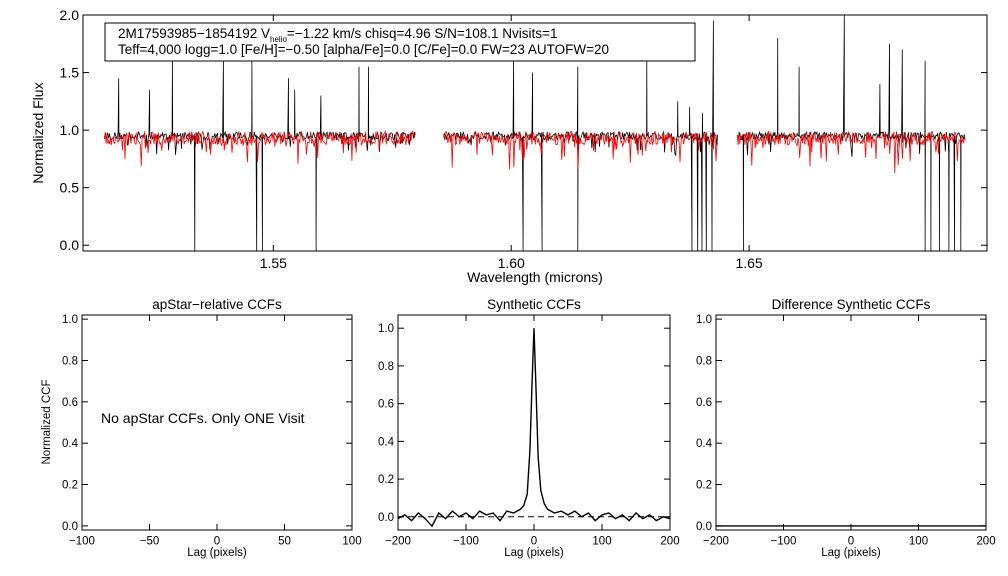 This screenshot has width=1008, height=576. What do you see at coordinates (70, 486) in the screenshot?
I see `apstar-ccf-ytick-label: 0.2` at bounding box center [70, 486].